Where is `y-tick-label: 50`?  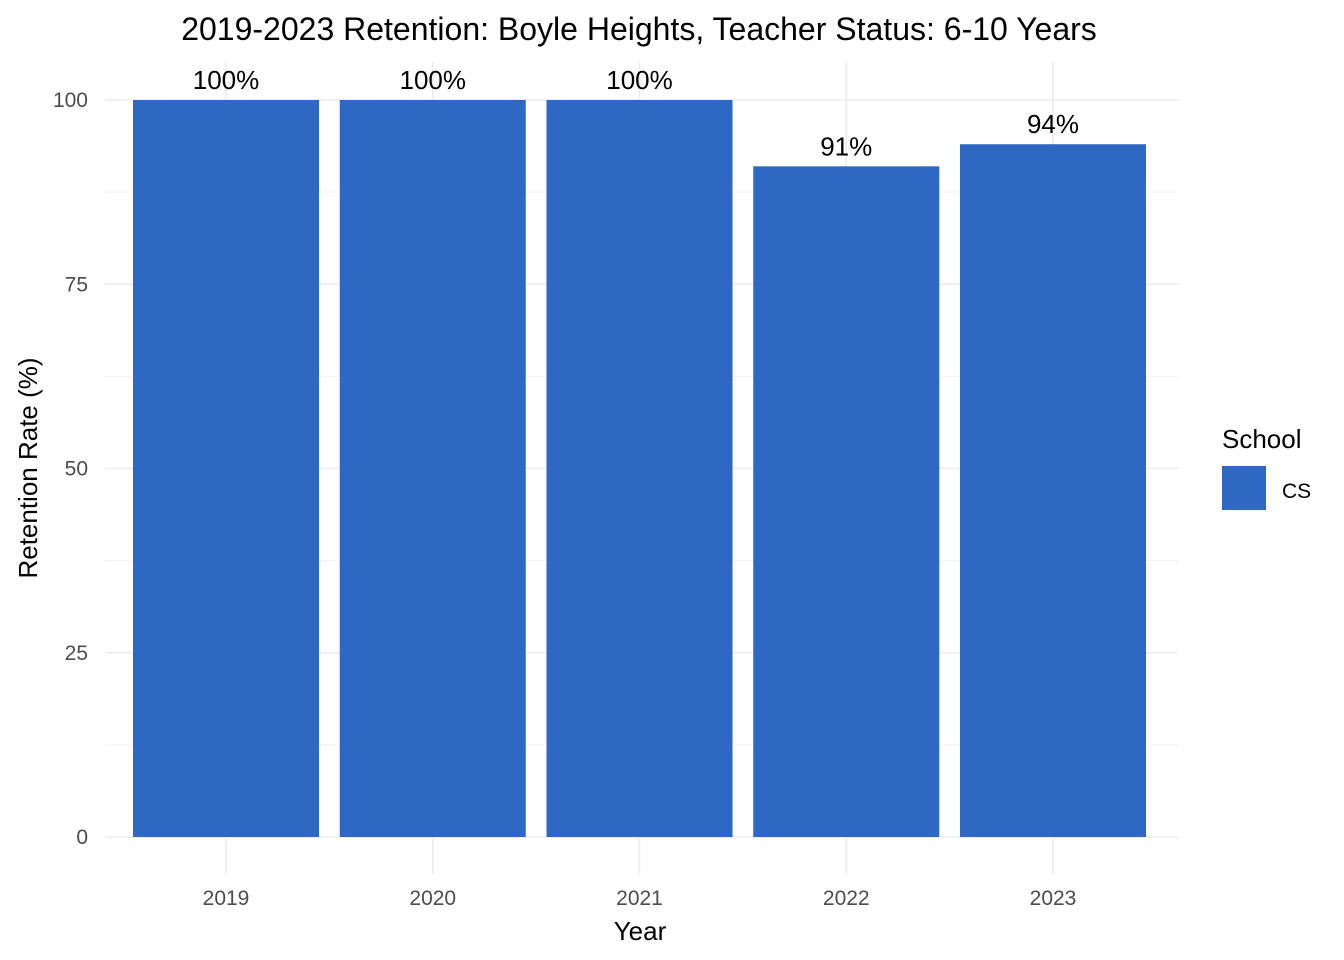 y-tick-label: 50 is located at coordinates (76, 469).